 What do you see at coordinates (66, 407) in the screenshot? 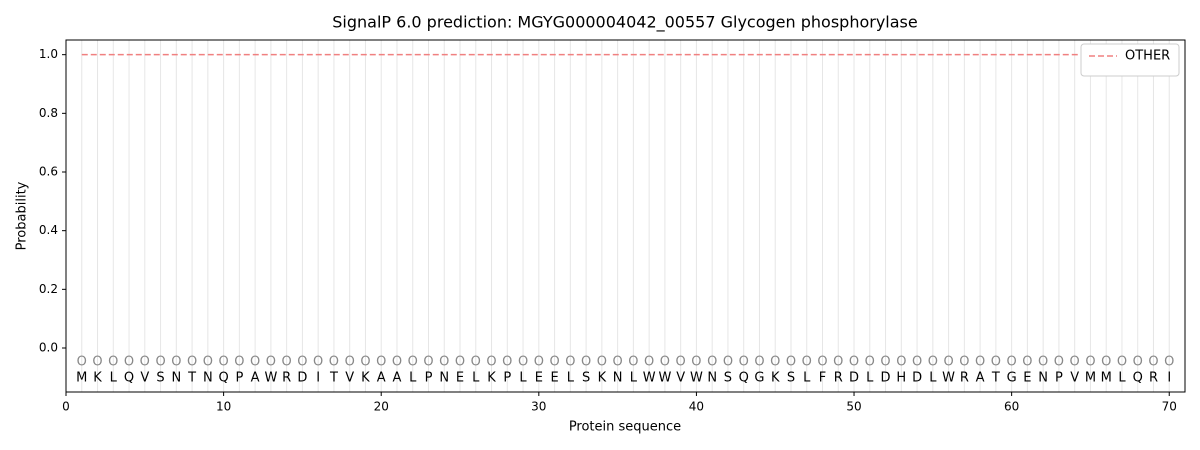
I see `x-tick-label: 0` at bounding box center [66, 407].